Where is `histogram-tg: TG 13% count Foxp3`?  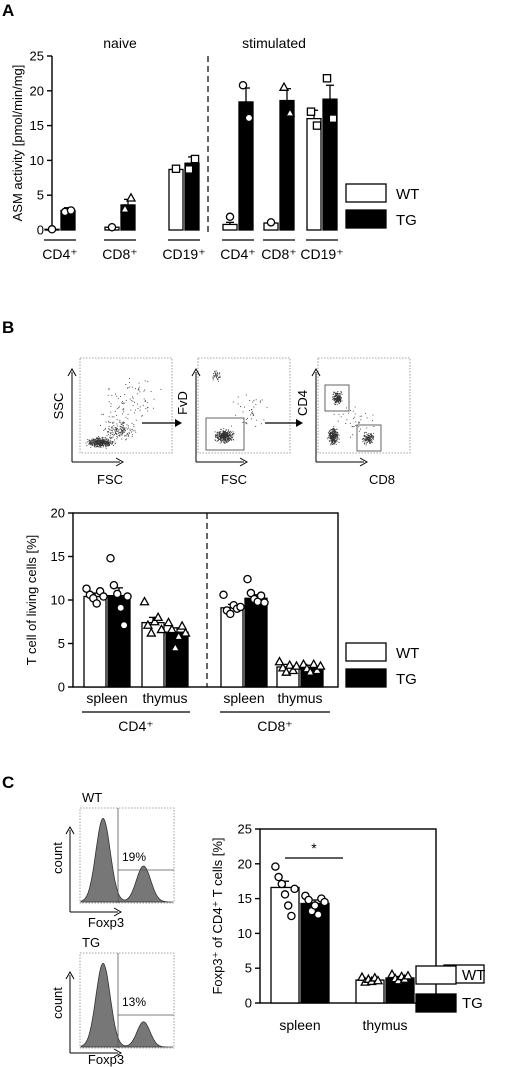
histogram-tg: TG 13% count Foxp3 is located at coordinates (112, 1001).